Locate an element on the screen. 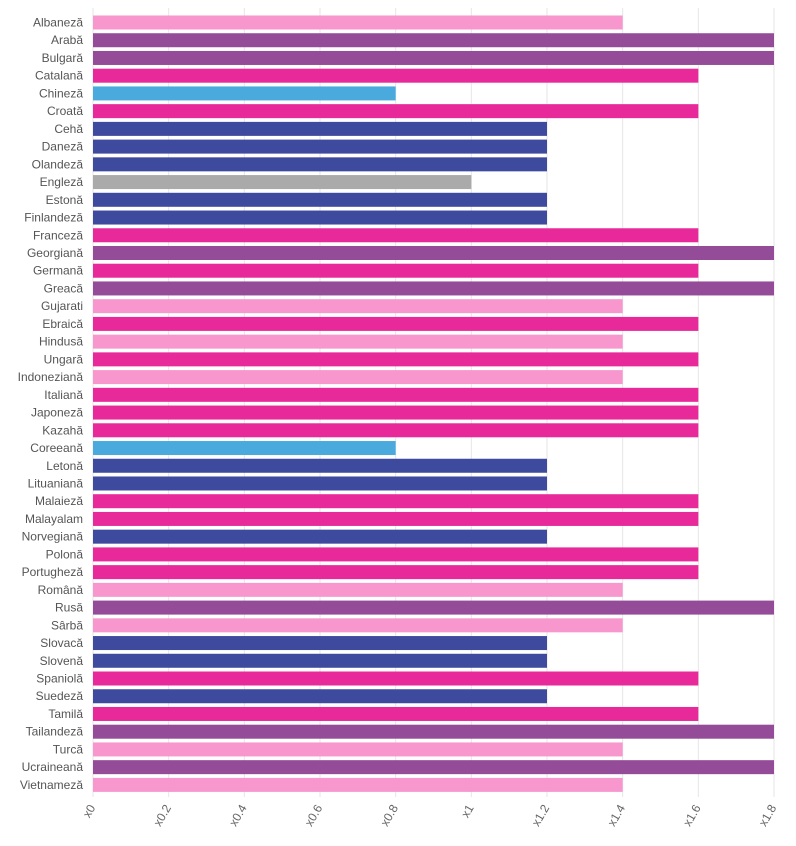  category-label: Rusă is located at coordinates (69, 608).